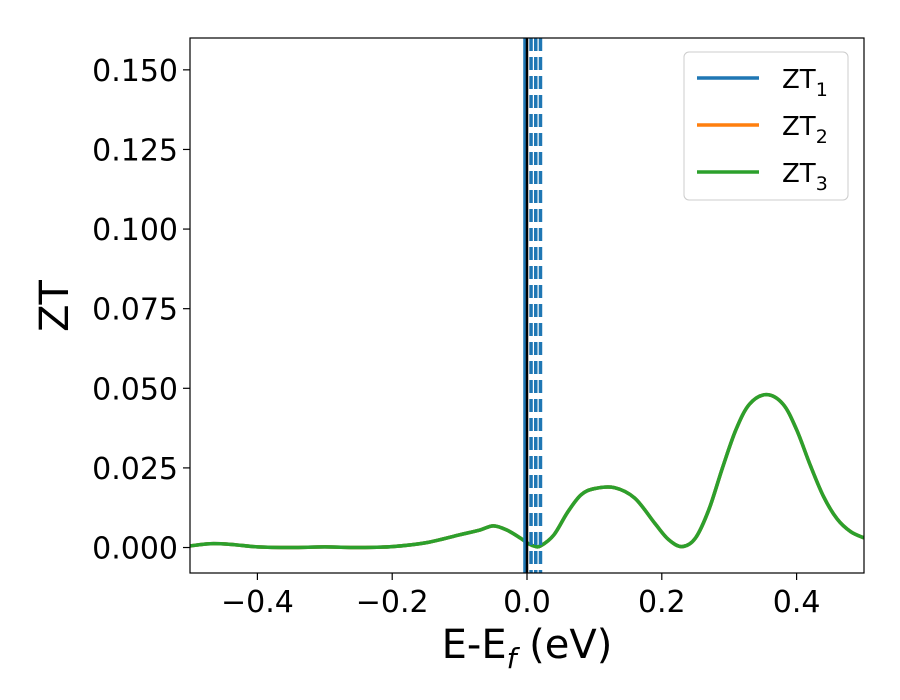  I want to click on y-tick-label: 0.000, so click(135, 549).